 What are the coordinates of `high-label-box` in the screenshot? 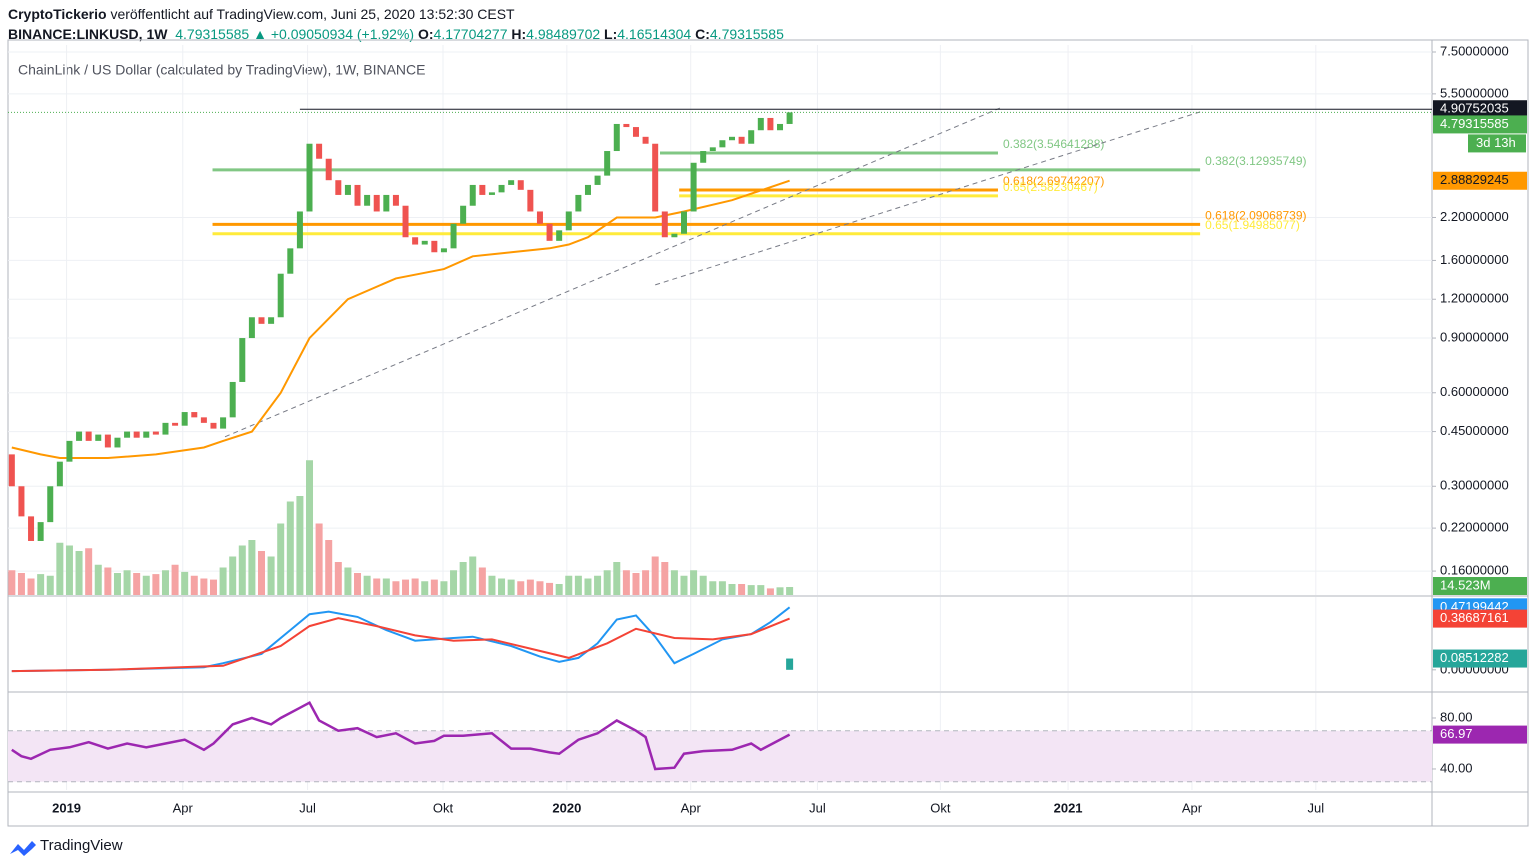 It's located at (1480, 109).